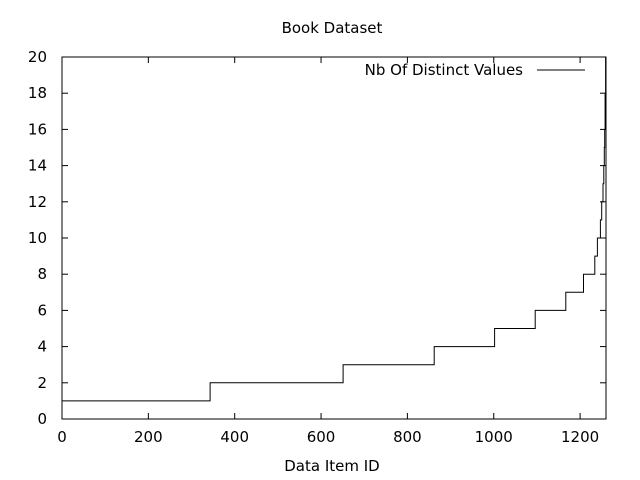 The height and width of the screenshot is (480, 640). What do you see at coordinates (494, 437) in the screenshot?
I see `x-tick-label: 1000` at bounding box center [494, 437].